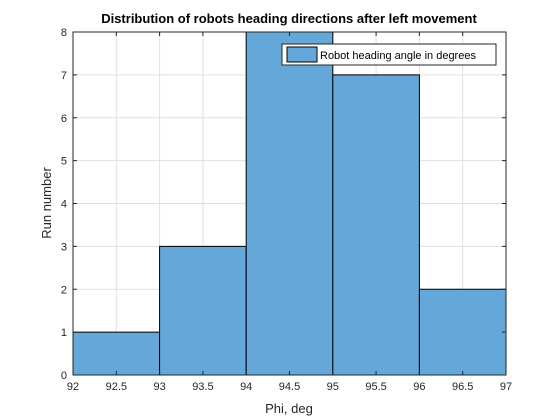 The image size is (560, 420). I want to click on y-tick-label: 6, so click(64, 119).